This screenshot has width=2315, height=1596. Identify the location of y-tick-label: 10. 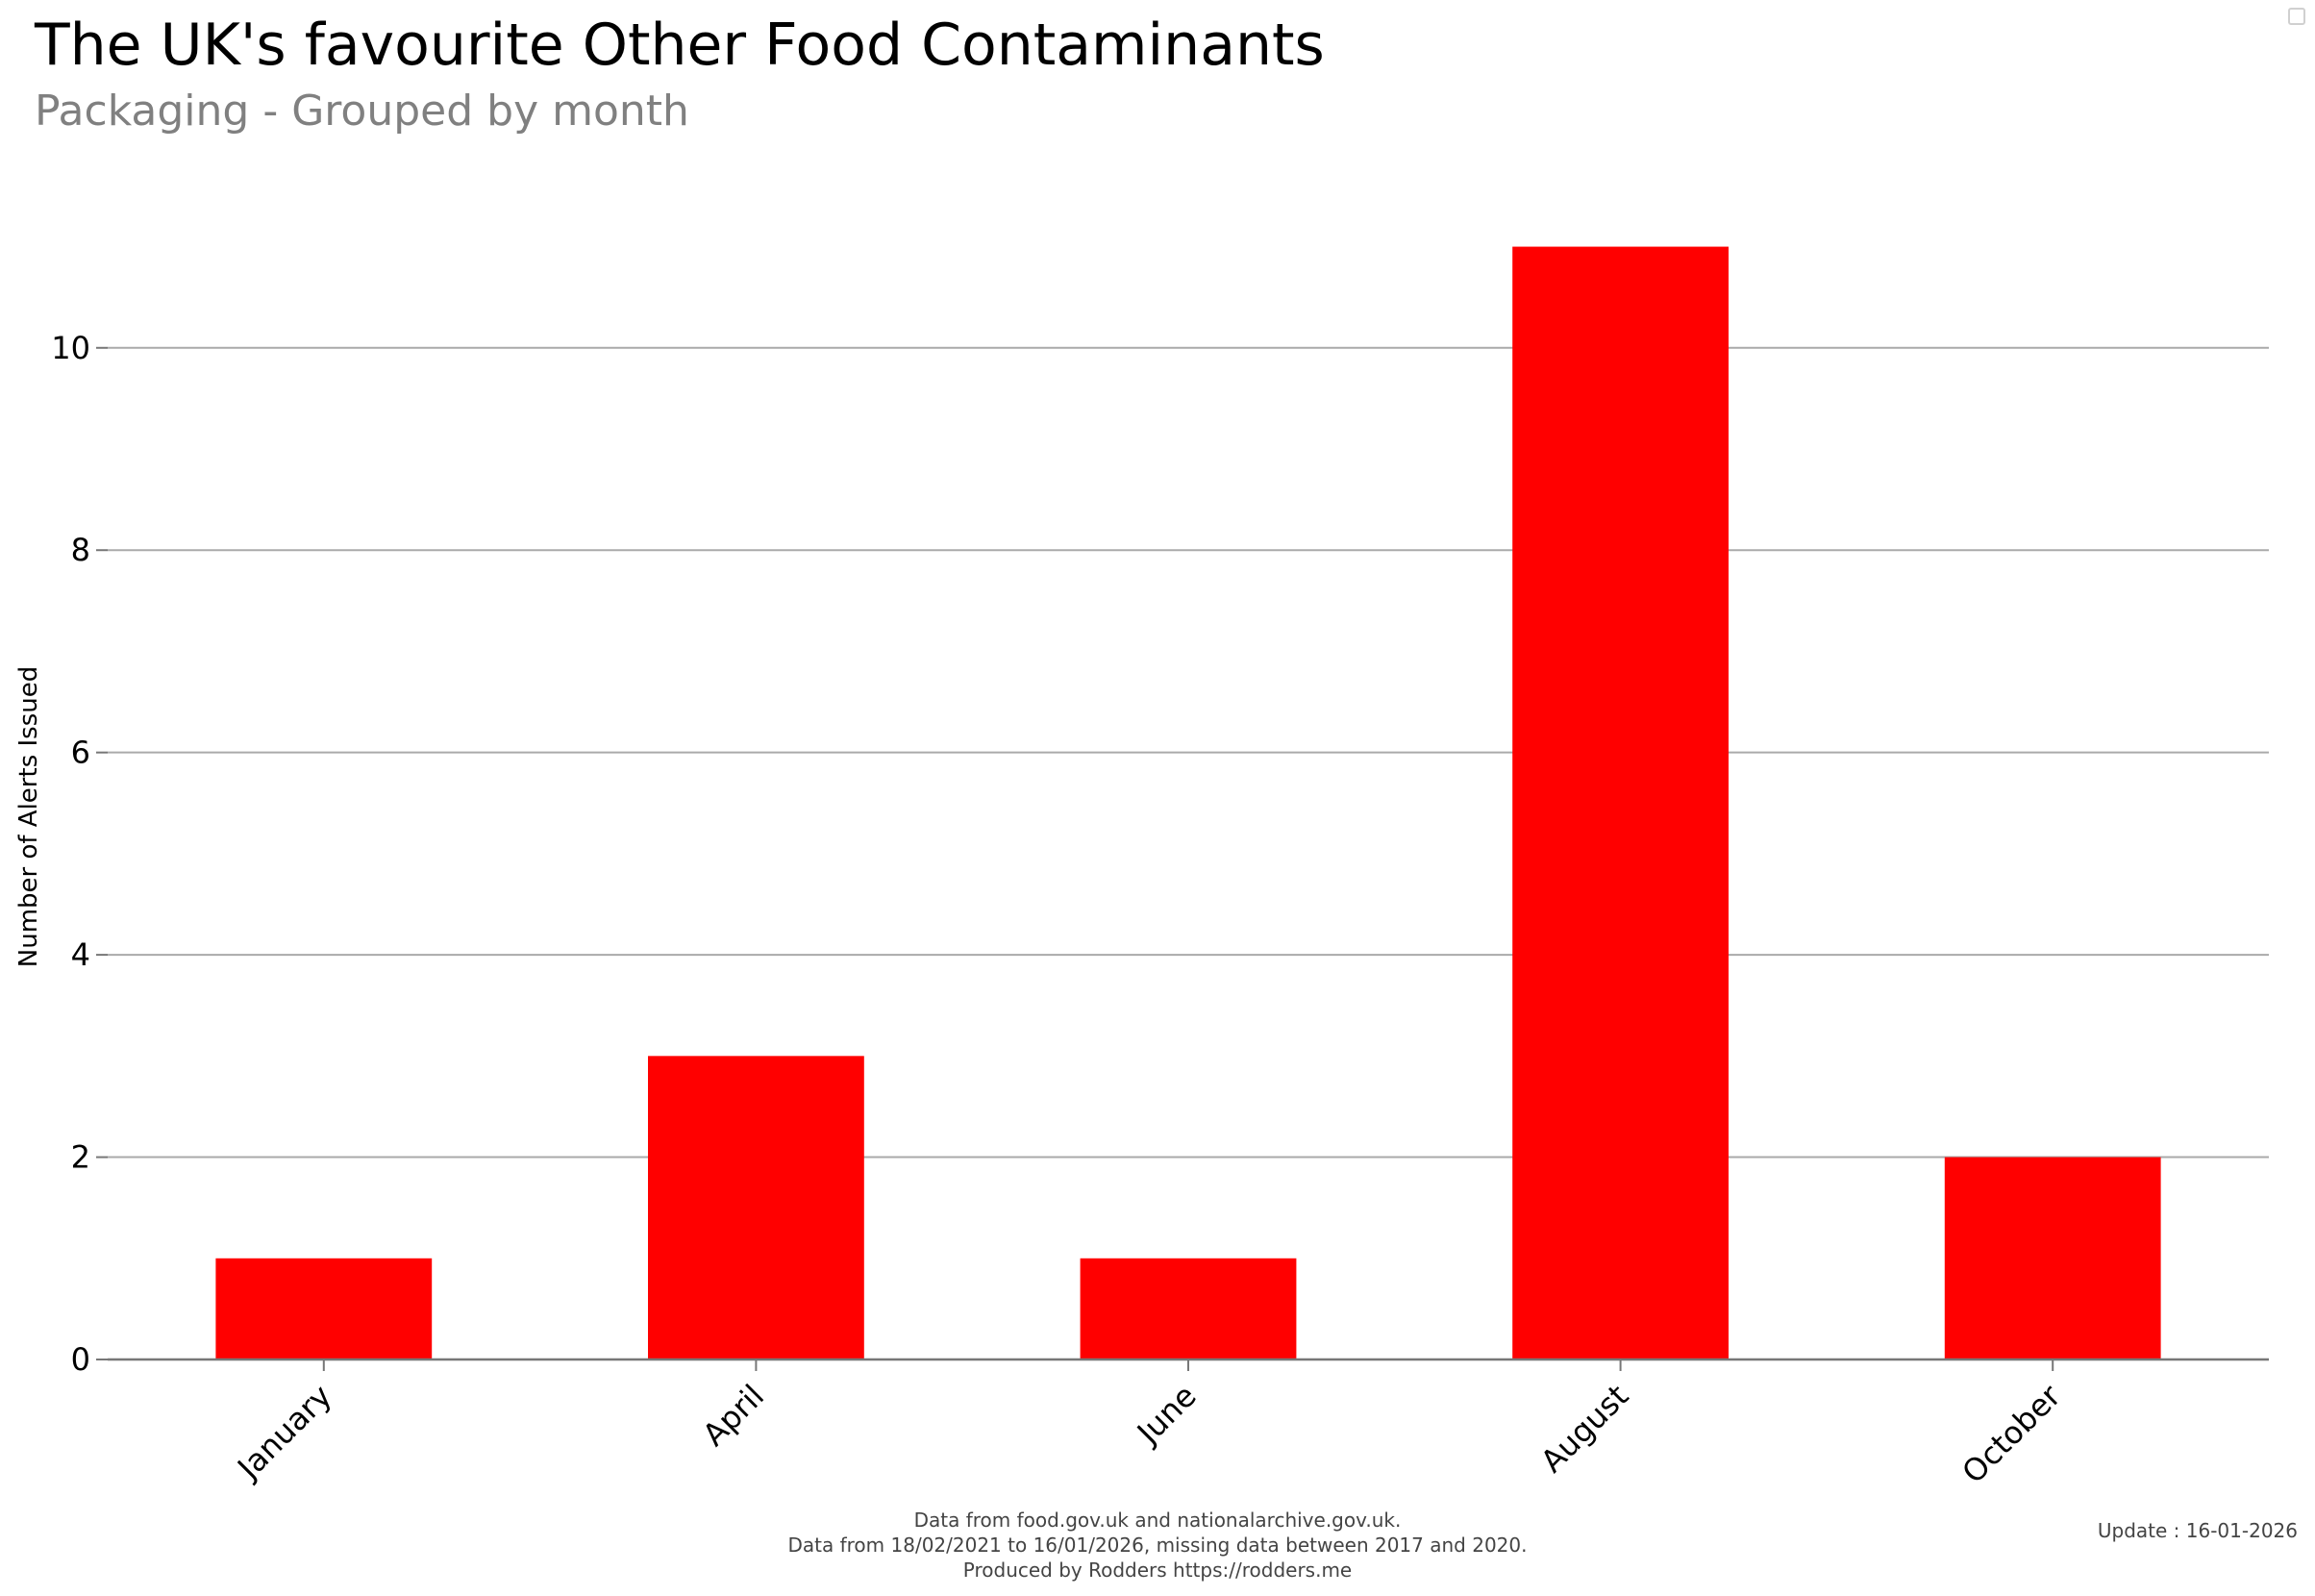
(70, 348).